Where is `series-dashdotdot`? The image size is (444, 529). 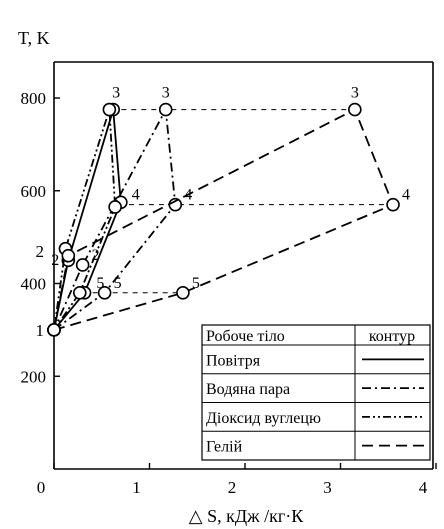
series-dashdotdot is located at coordinates (84, 219).